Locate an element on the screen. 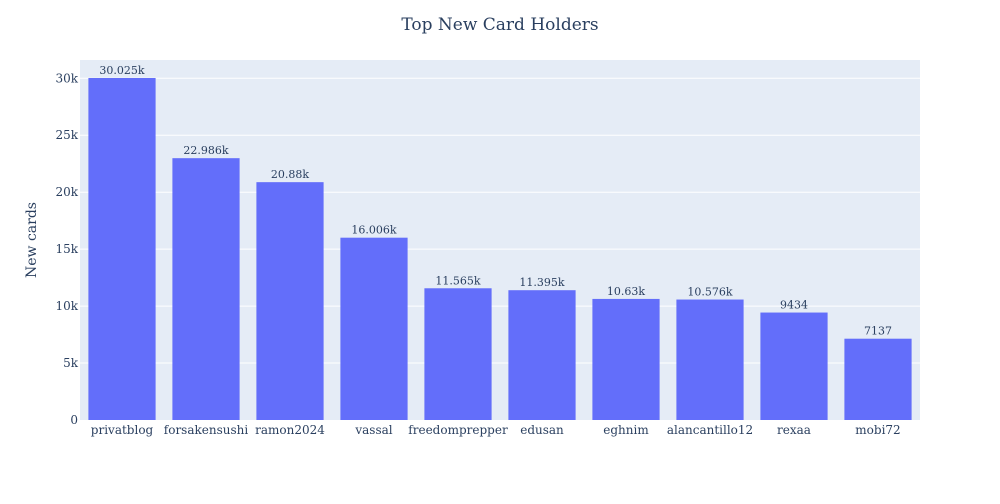 Image resolution: width=1000 pixels, height=504 pixels. bar-mobi72 is located at coordinates (878, 379).